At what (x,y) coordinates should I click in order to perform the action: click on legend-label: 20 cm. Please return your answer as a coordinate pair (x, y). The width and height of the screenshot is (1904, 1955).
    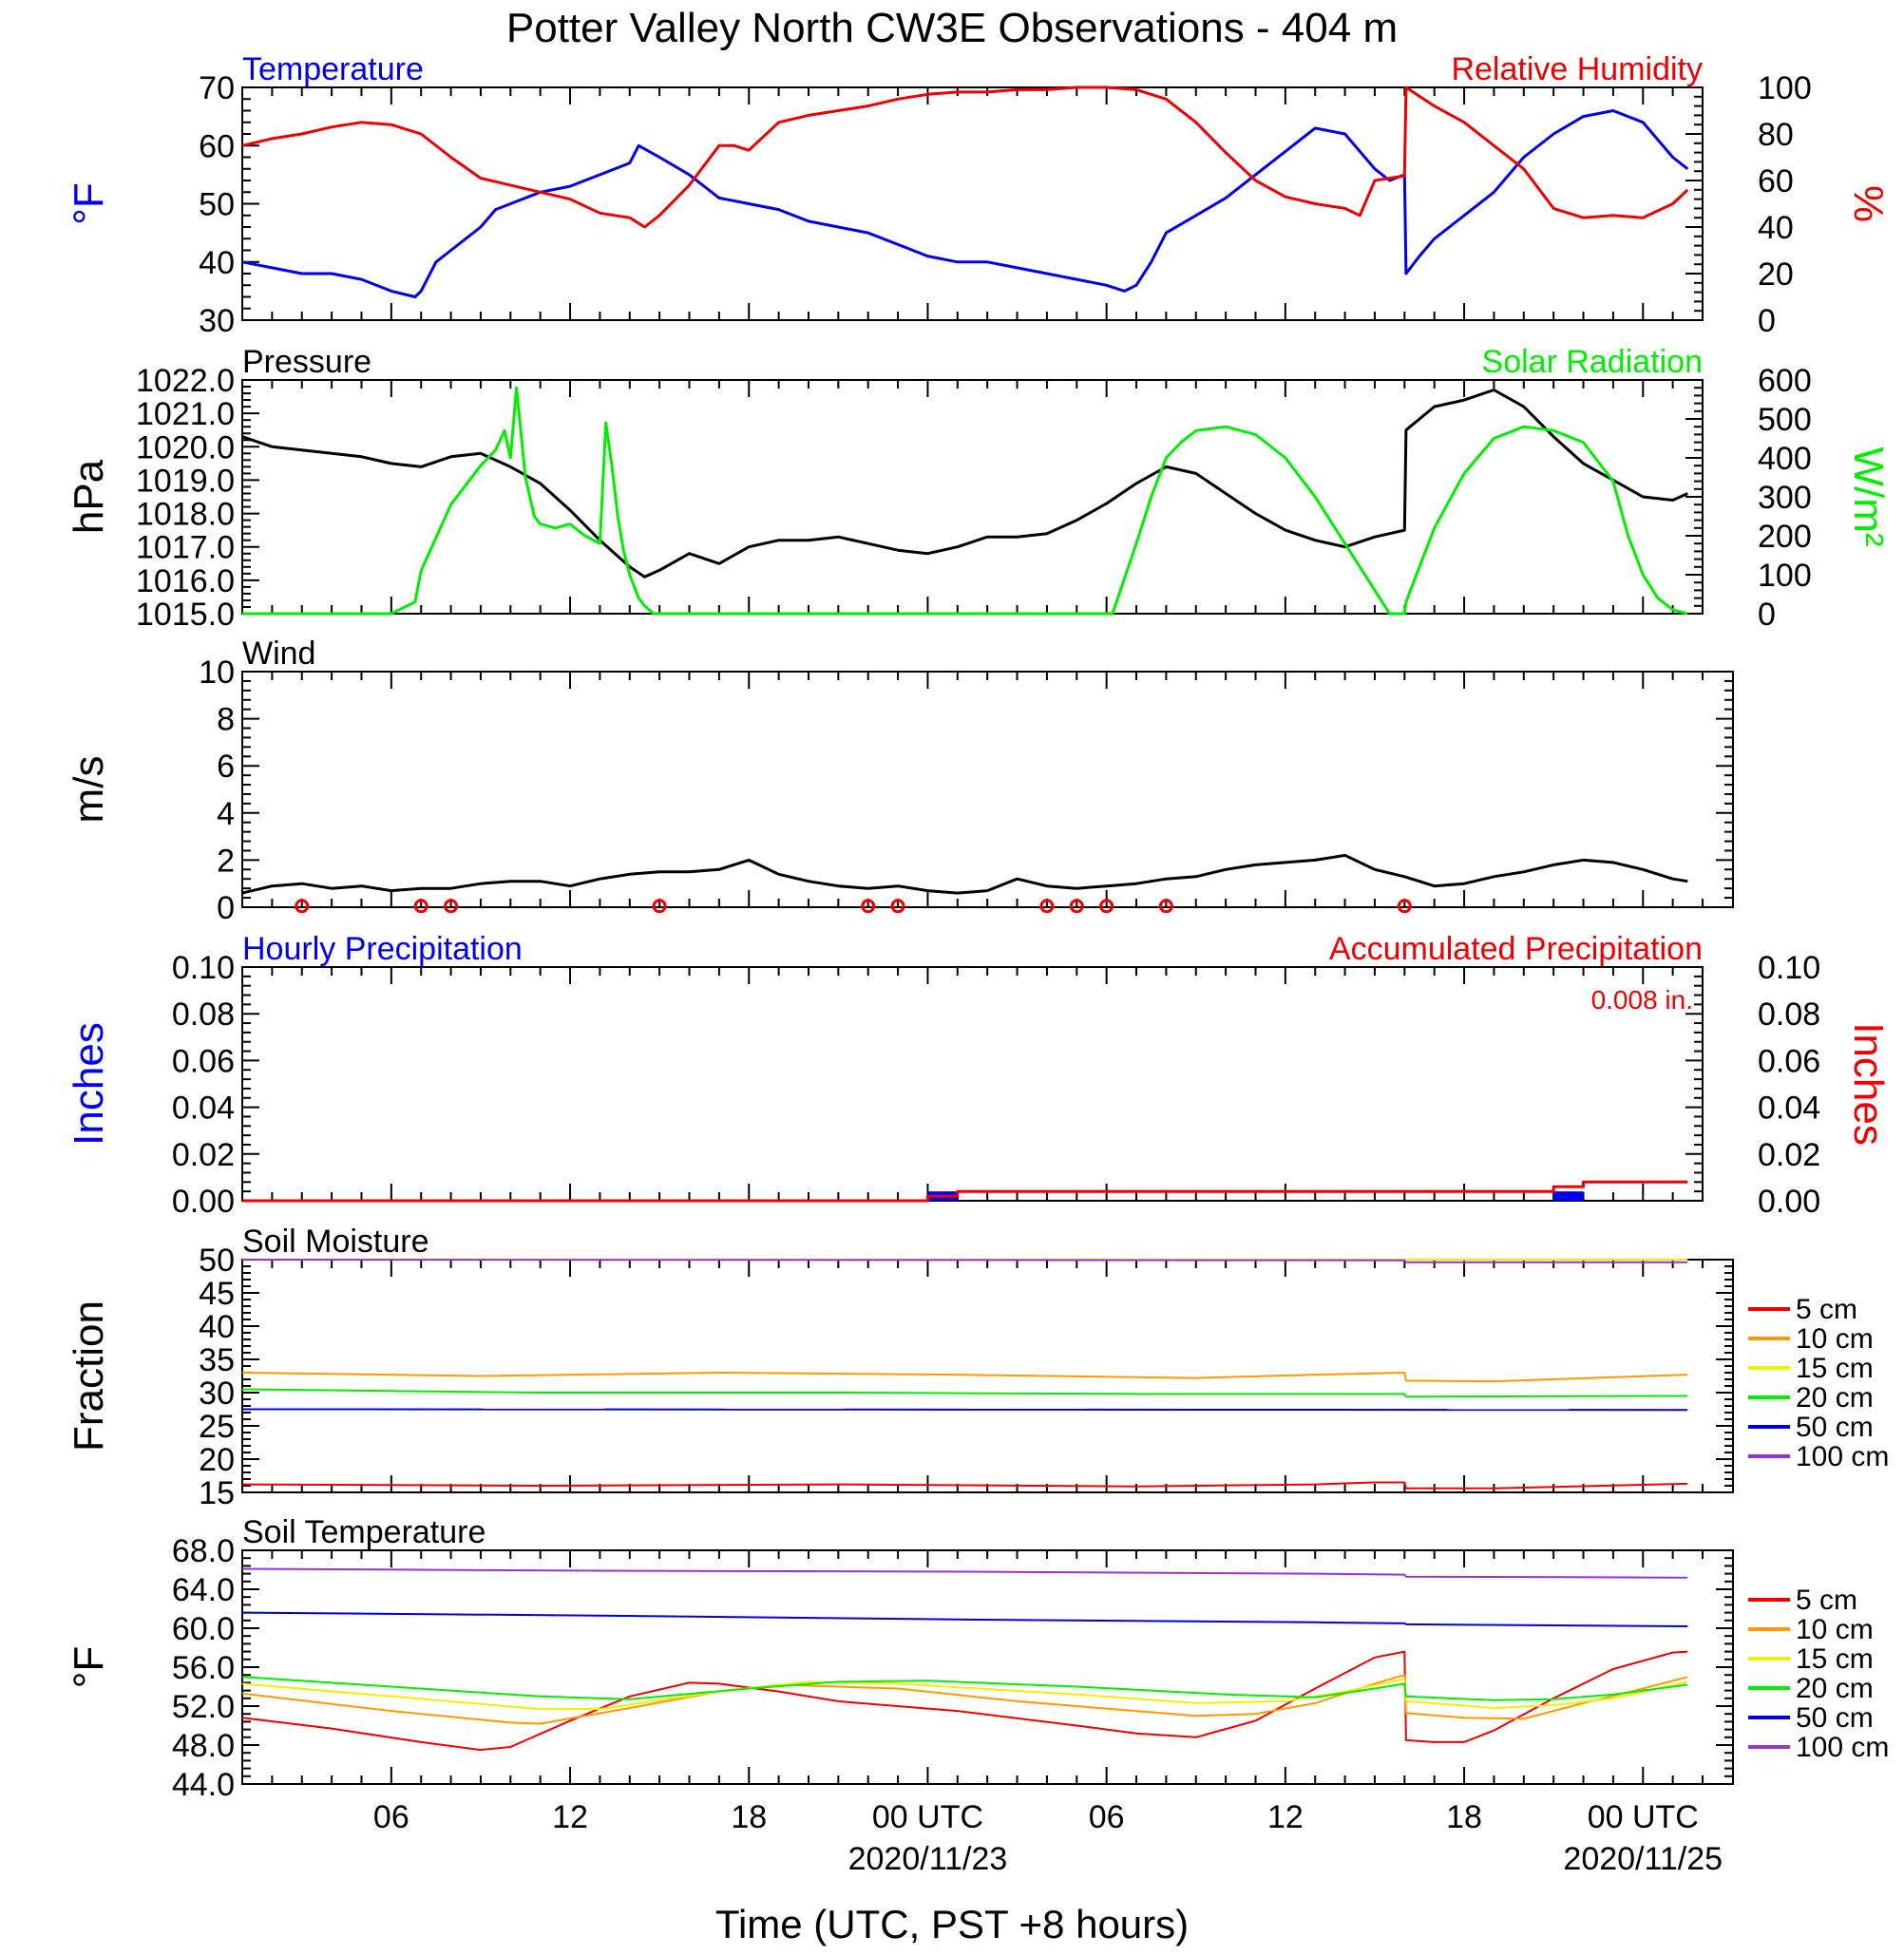
    Looking at the image, I should click on (1835, 1398).